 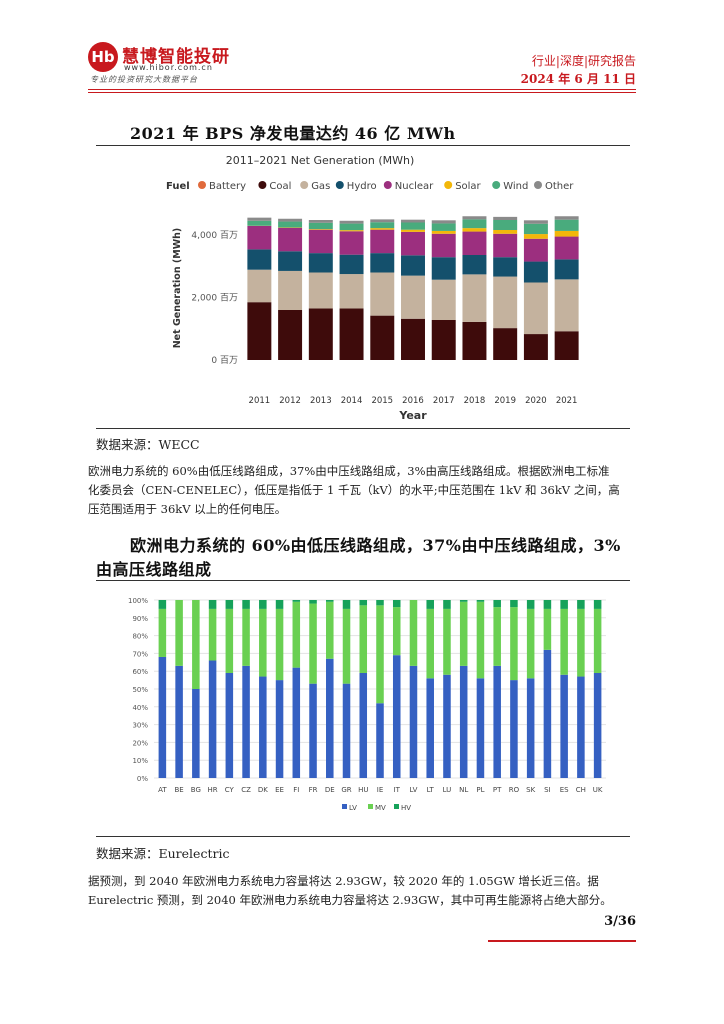 What do you see at coordinates (620, 921) in the screenshot?
I see `page-number: 3/36` at bounding box center [620, 921].